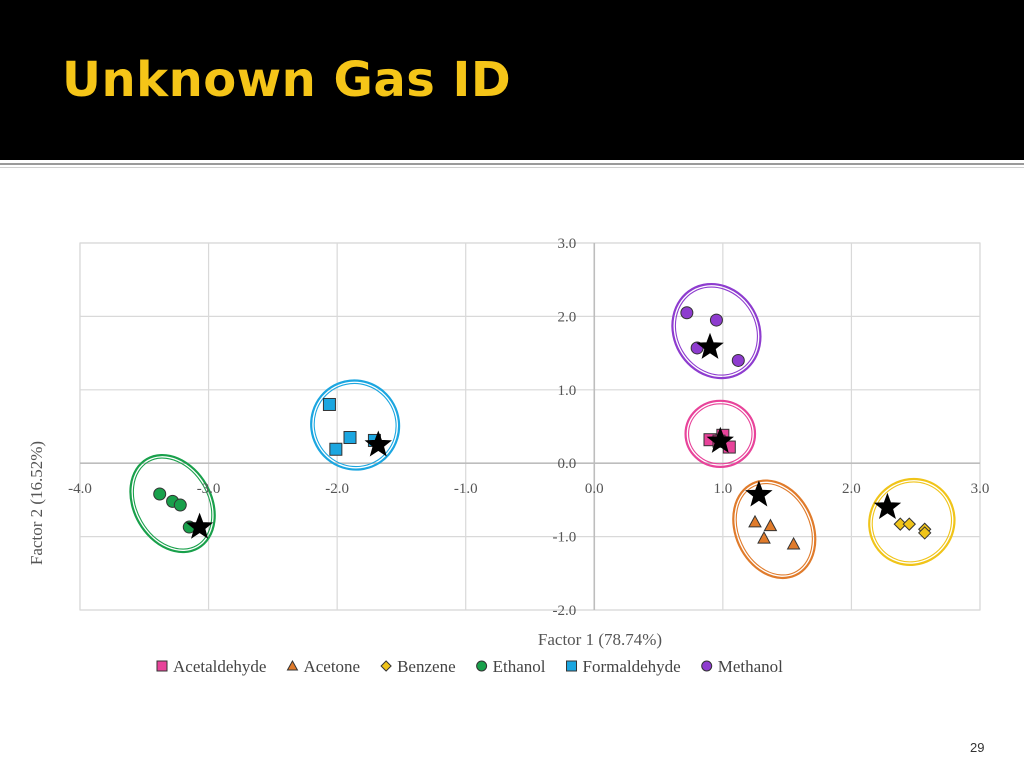 The width and height of the screenshot is (1024, 768). I want to click on legend-item-methanol: Methanol, so click(742, 666).